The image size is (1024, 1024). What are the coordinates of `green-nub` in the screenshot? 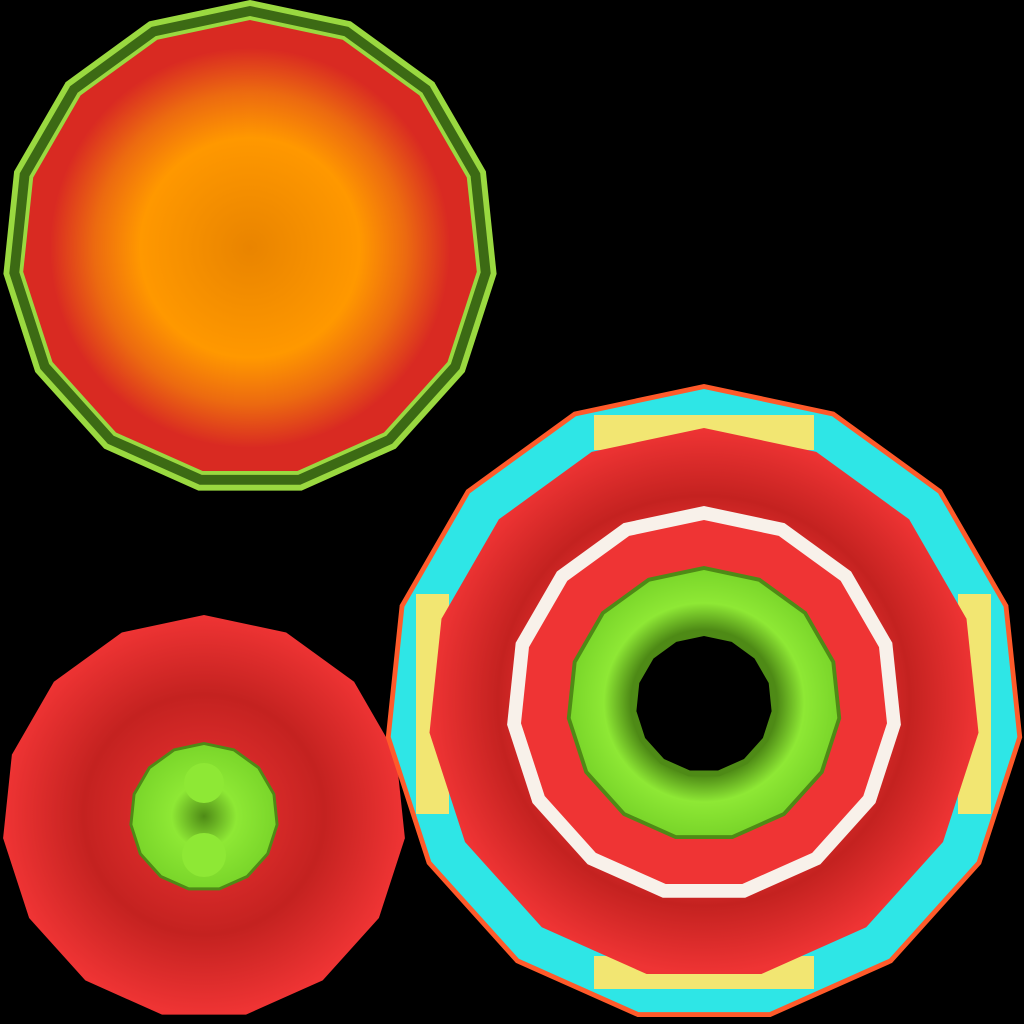 It's located at (204, 816).